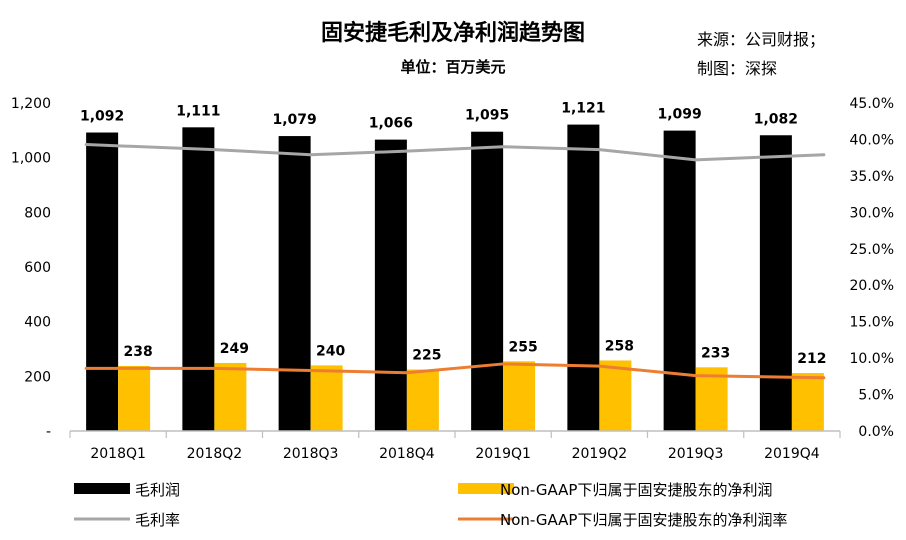  What do you see at coordinates (37, 213) in the screenshot?
I see `left-axis-tick-label: 800` at bounding box center [37, 213].